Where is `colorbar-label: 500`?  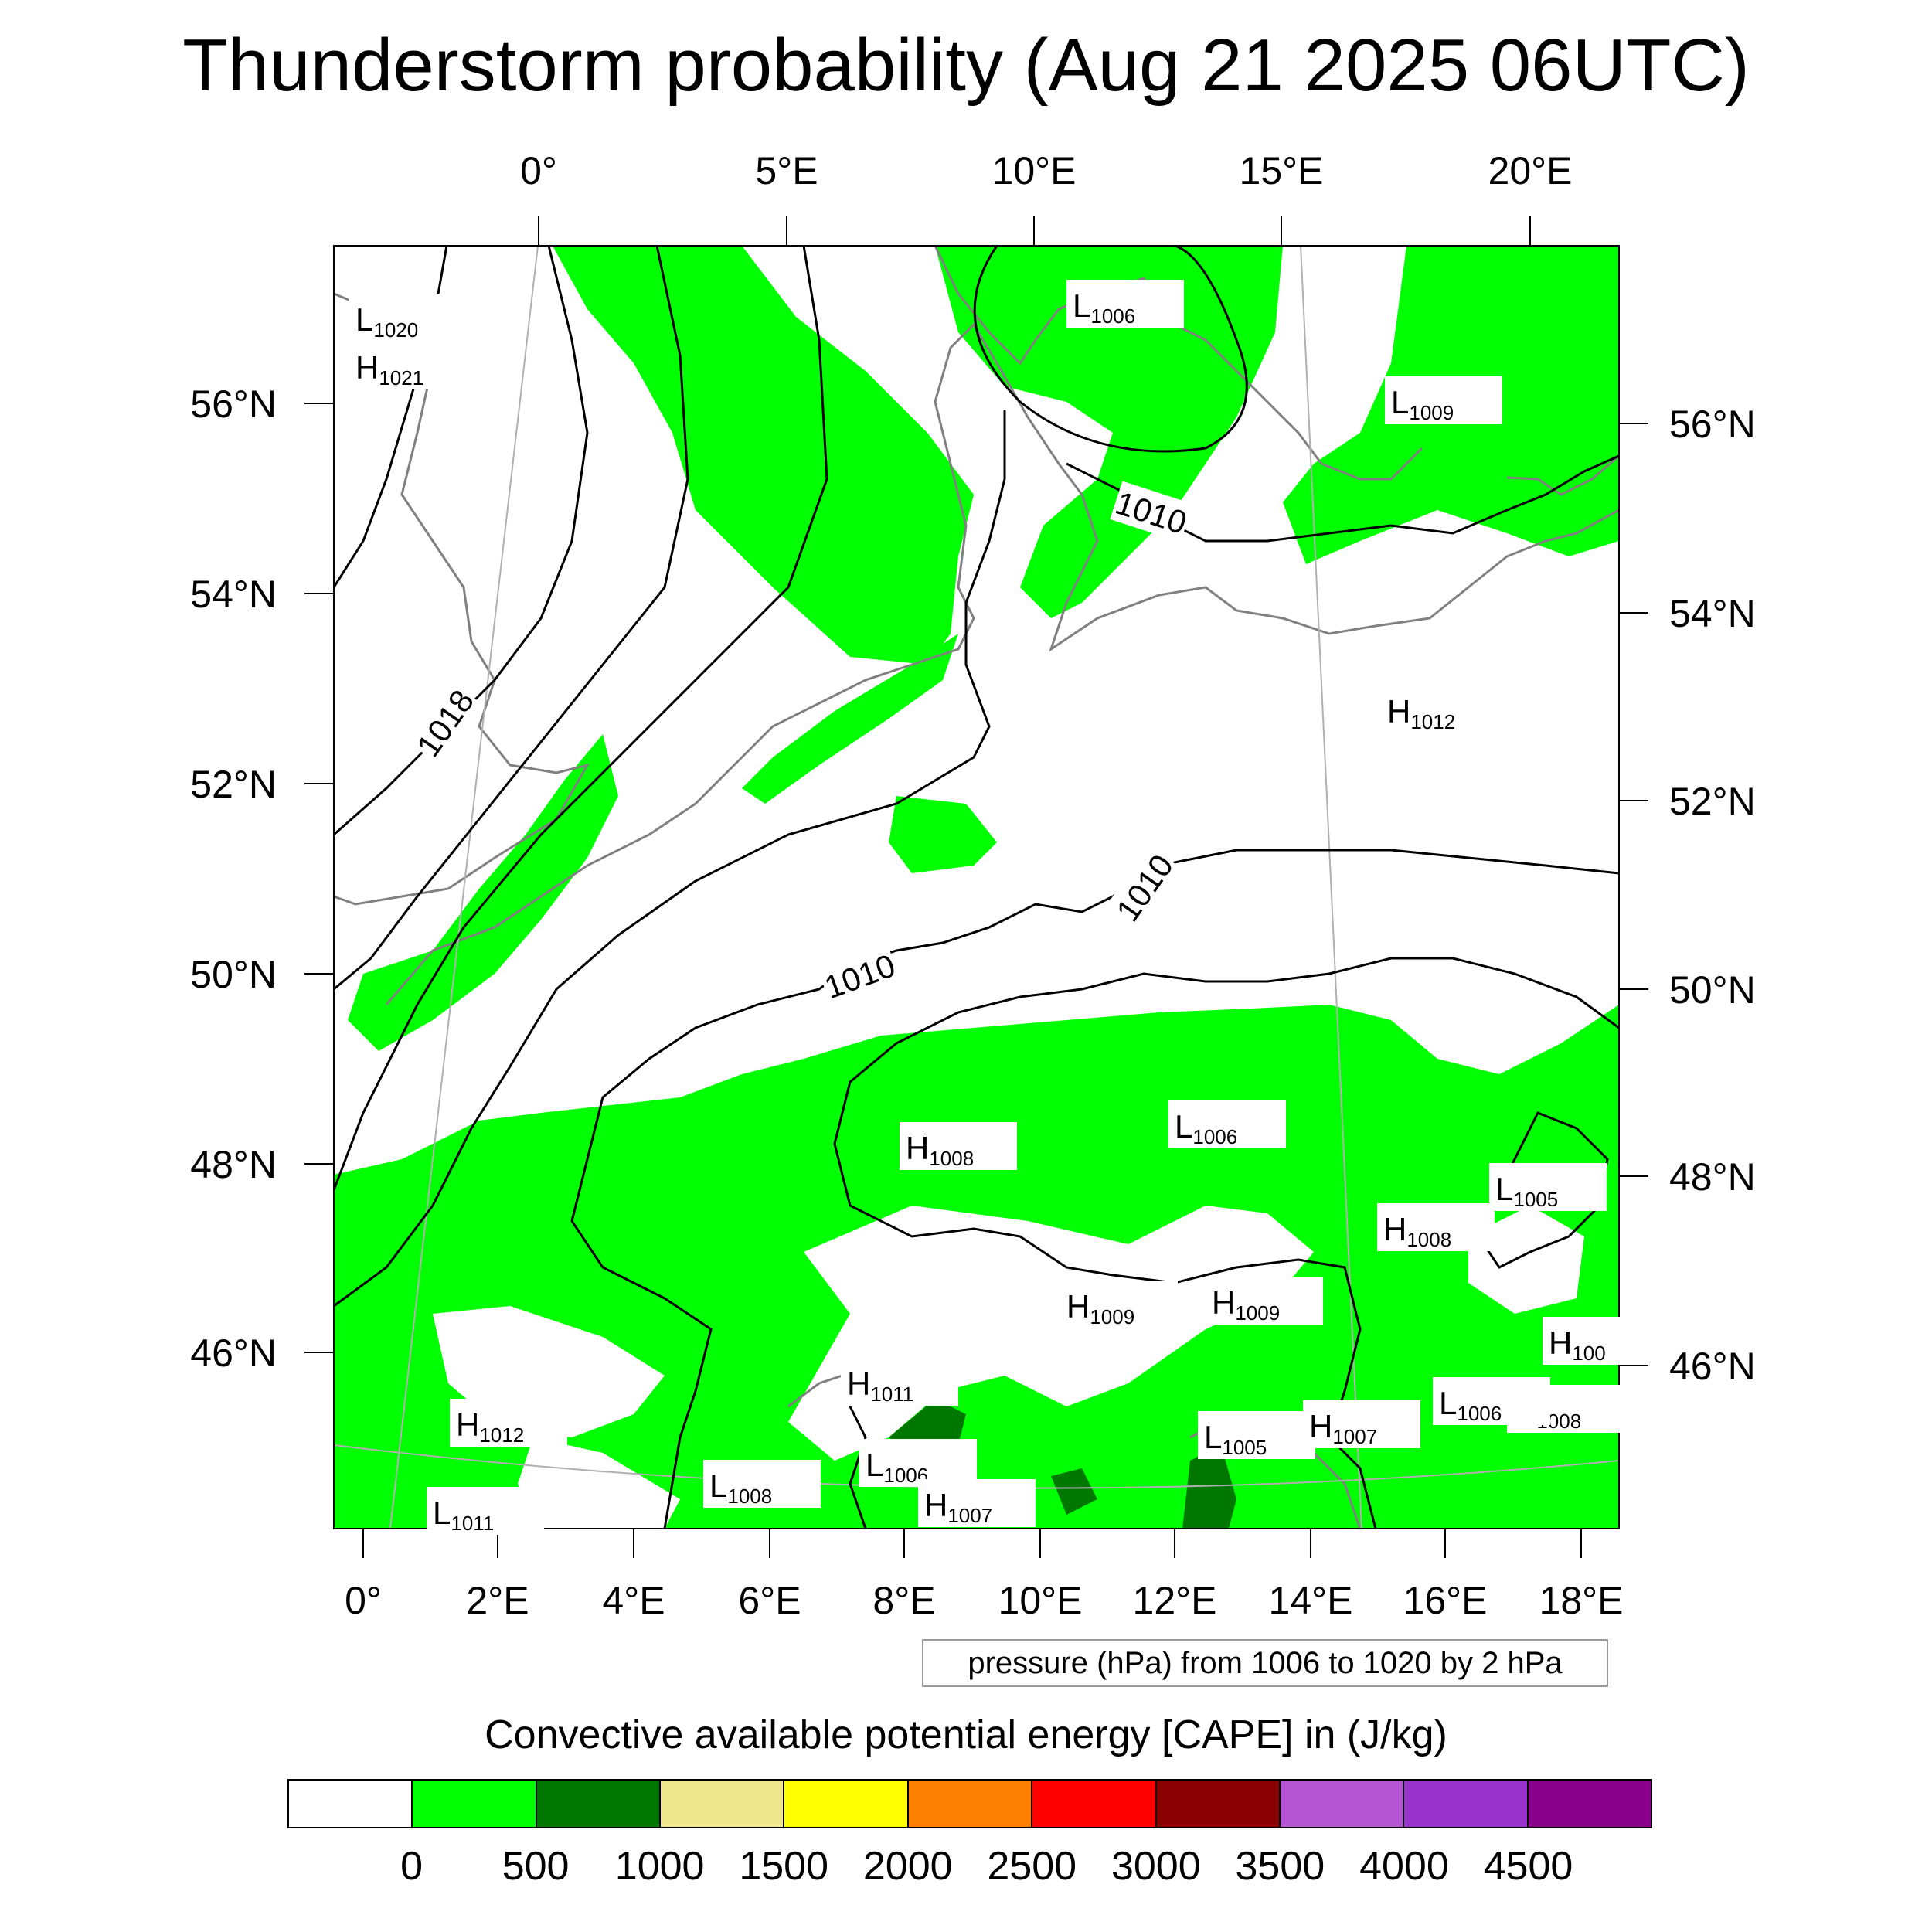 colorbar-label: 500 is located at coordinates (536, 1867).